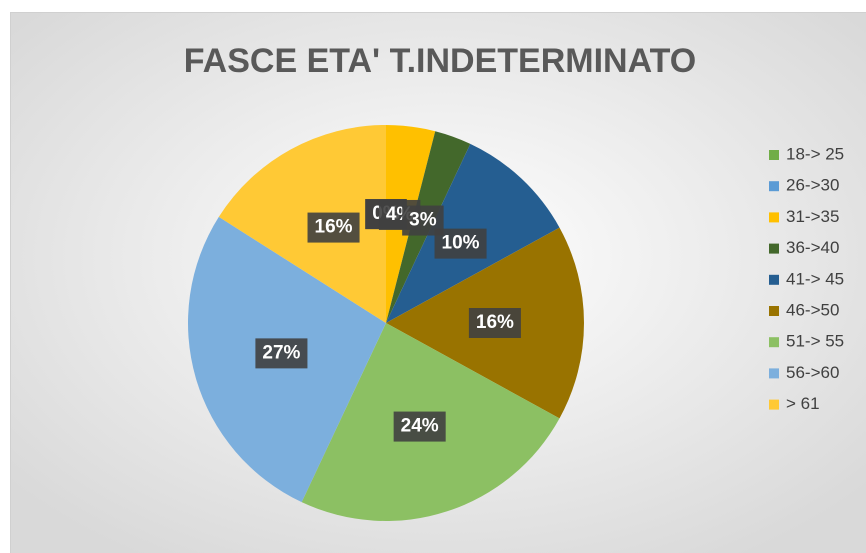  Describe the element at coordinates (815, 278) in the screenshot. I see `legend-label: 41-> 45` at that location.